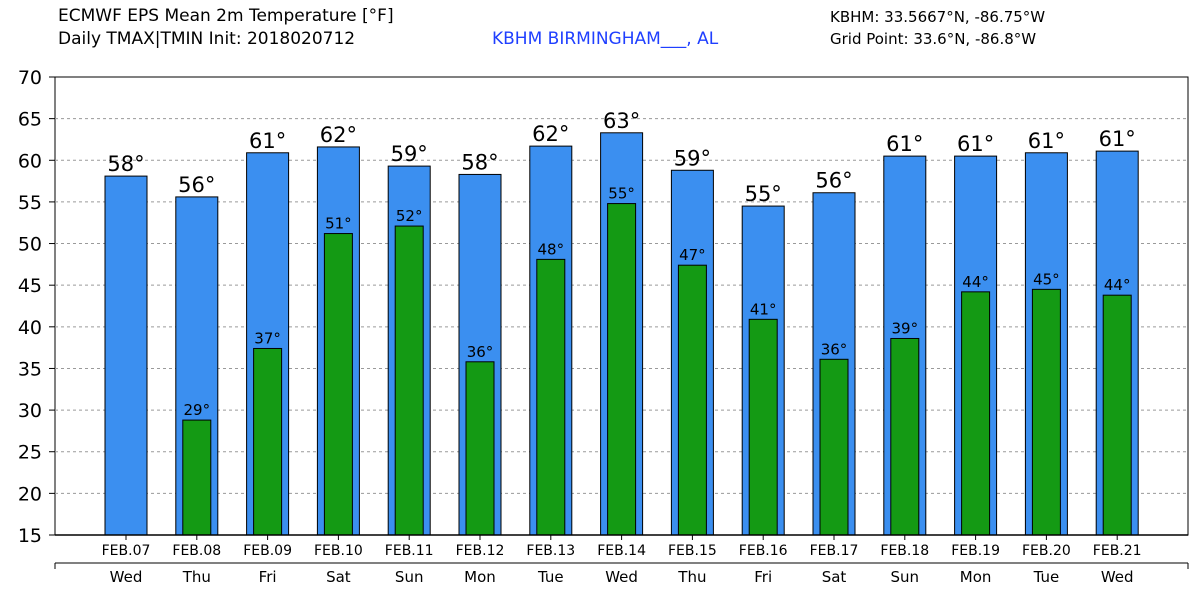 The height and width of the screenshot is (600, 1200). What do you see at coordinates (409, 216) in the screenshot?
I see `tmin-label: 52°` at bounding box center [409, 216].